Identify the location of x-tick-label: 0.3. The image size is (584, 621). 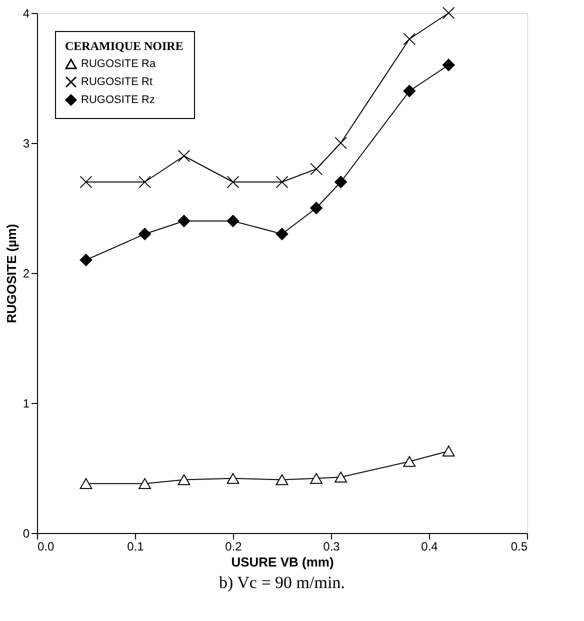
(331, 547).